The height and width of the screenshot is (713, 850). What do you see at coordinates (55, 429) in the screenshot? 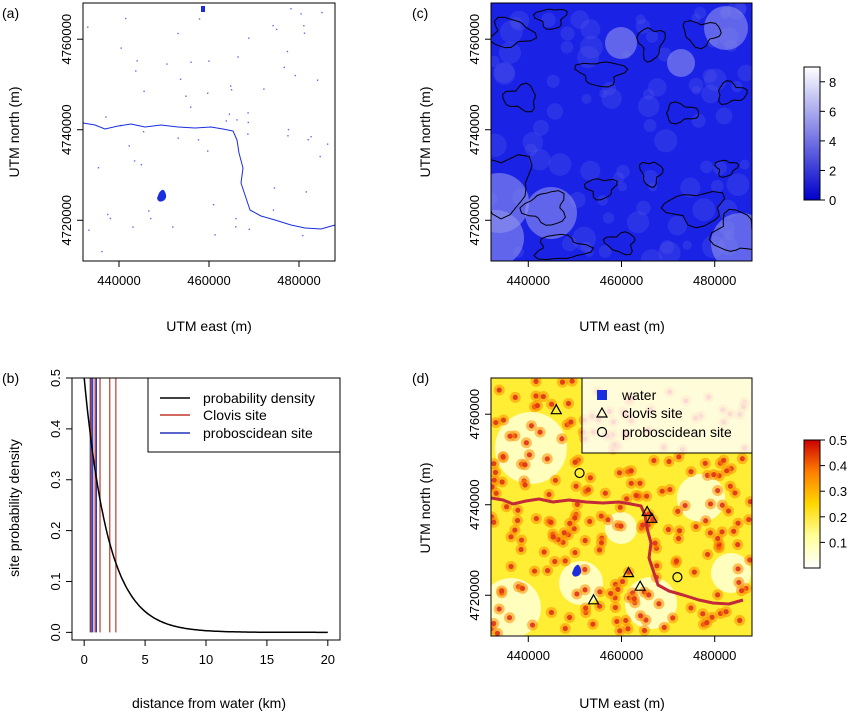
I see `y-tick-label: 0.4` at bounding box center [55, 429].